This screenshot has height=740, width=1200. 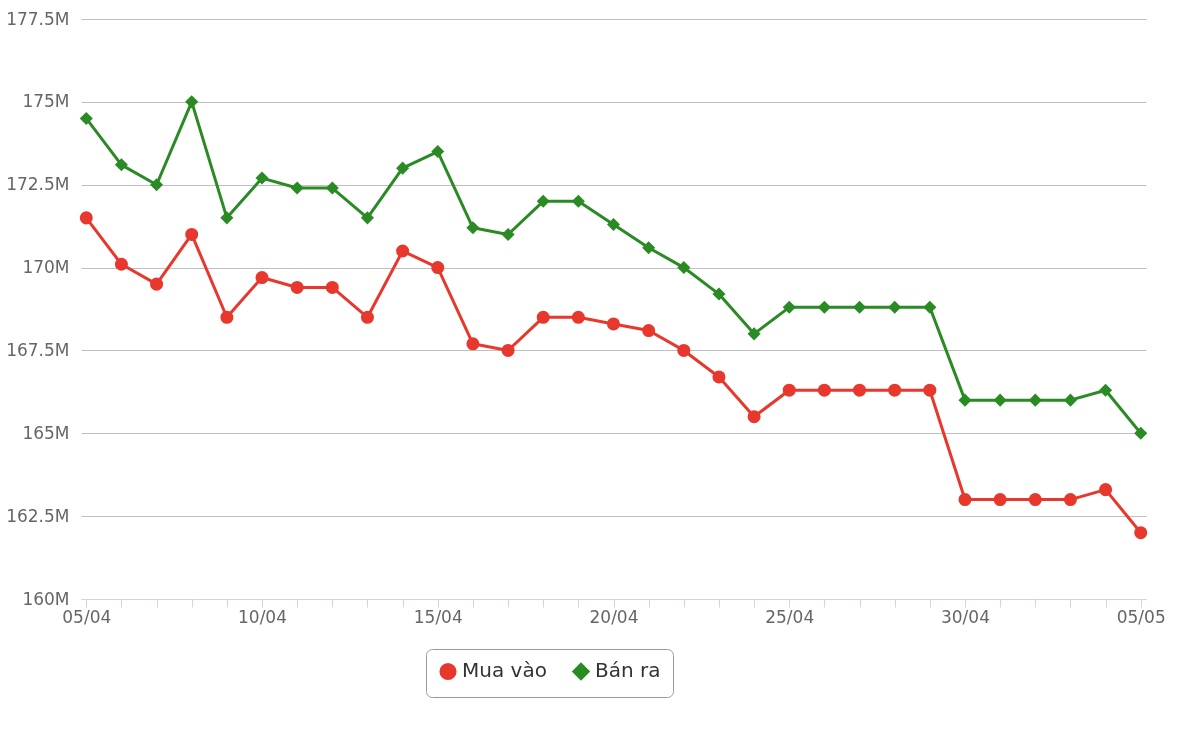 I want to click on x-tick-label: 05/05, so click(x=1141, y=616).